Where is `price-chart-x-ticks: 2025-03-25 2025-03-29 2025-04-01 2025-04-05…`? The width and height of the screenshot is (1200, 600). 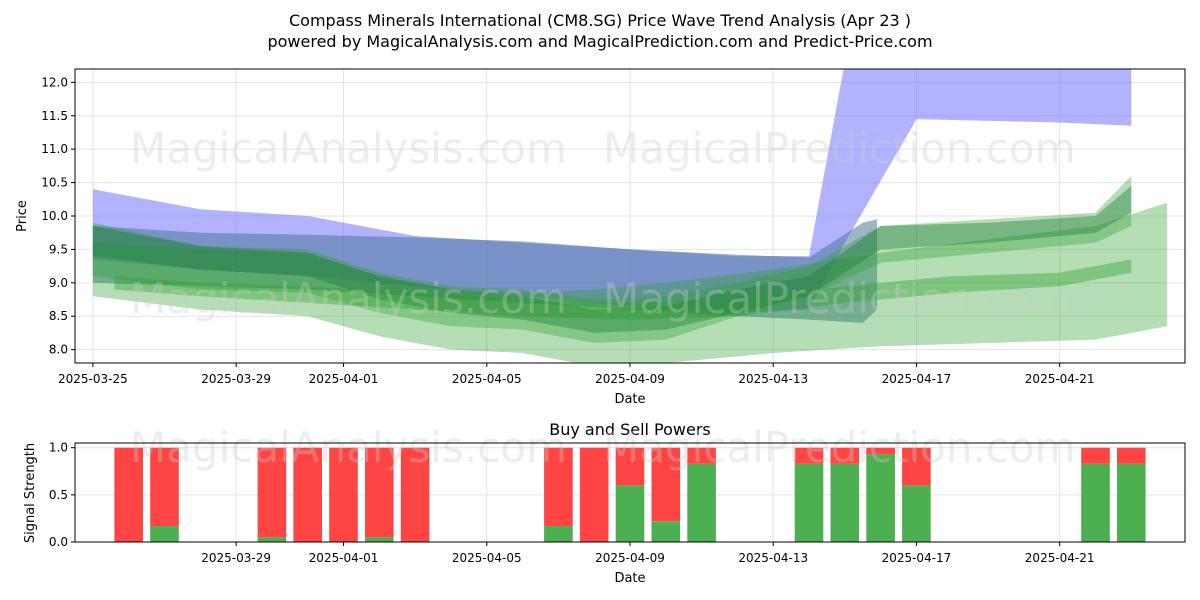
price-chart-x-ticks: 2025-03-25 2025-03-29 2025-04-01 2025-04-05… is located at coordinates (576, 374).